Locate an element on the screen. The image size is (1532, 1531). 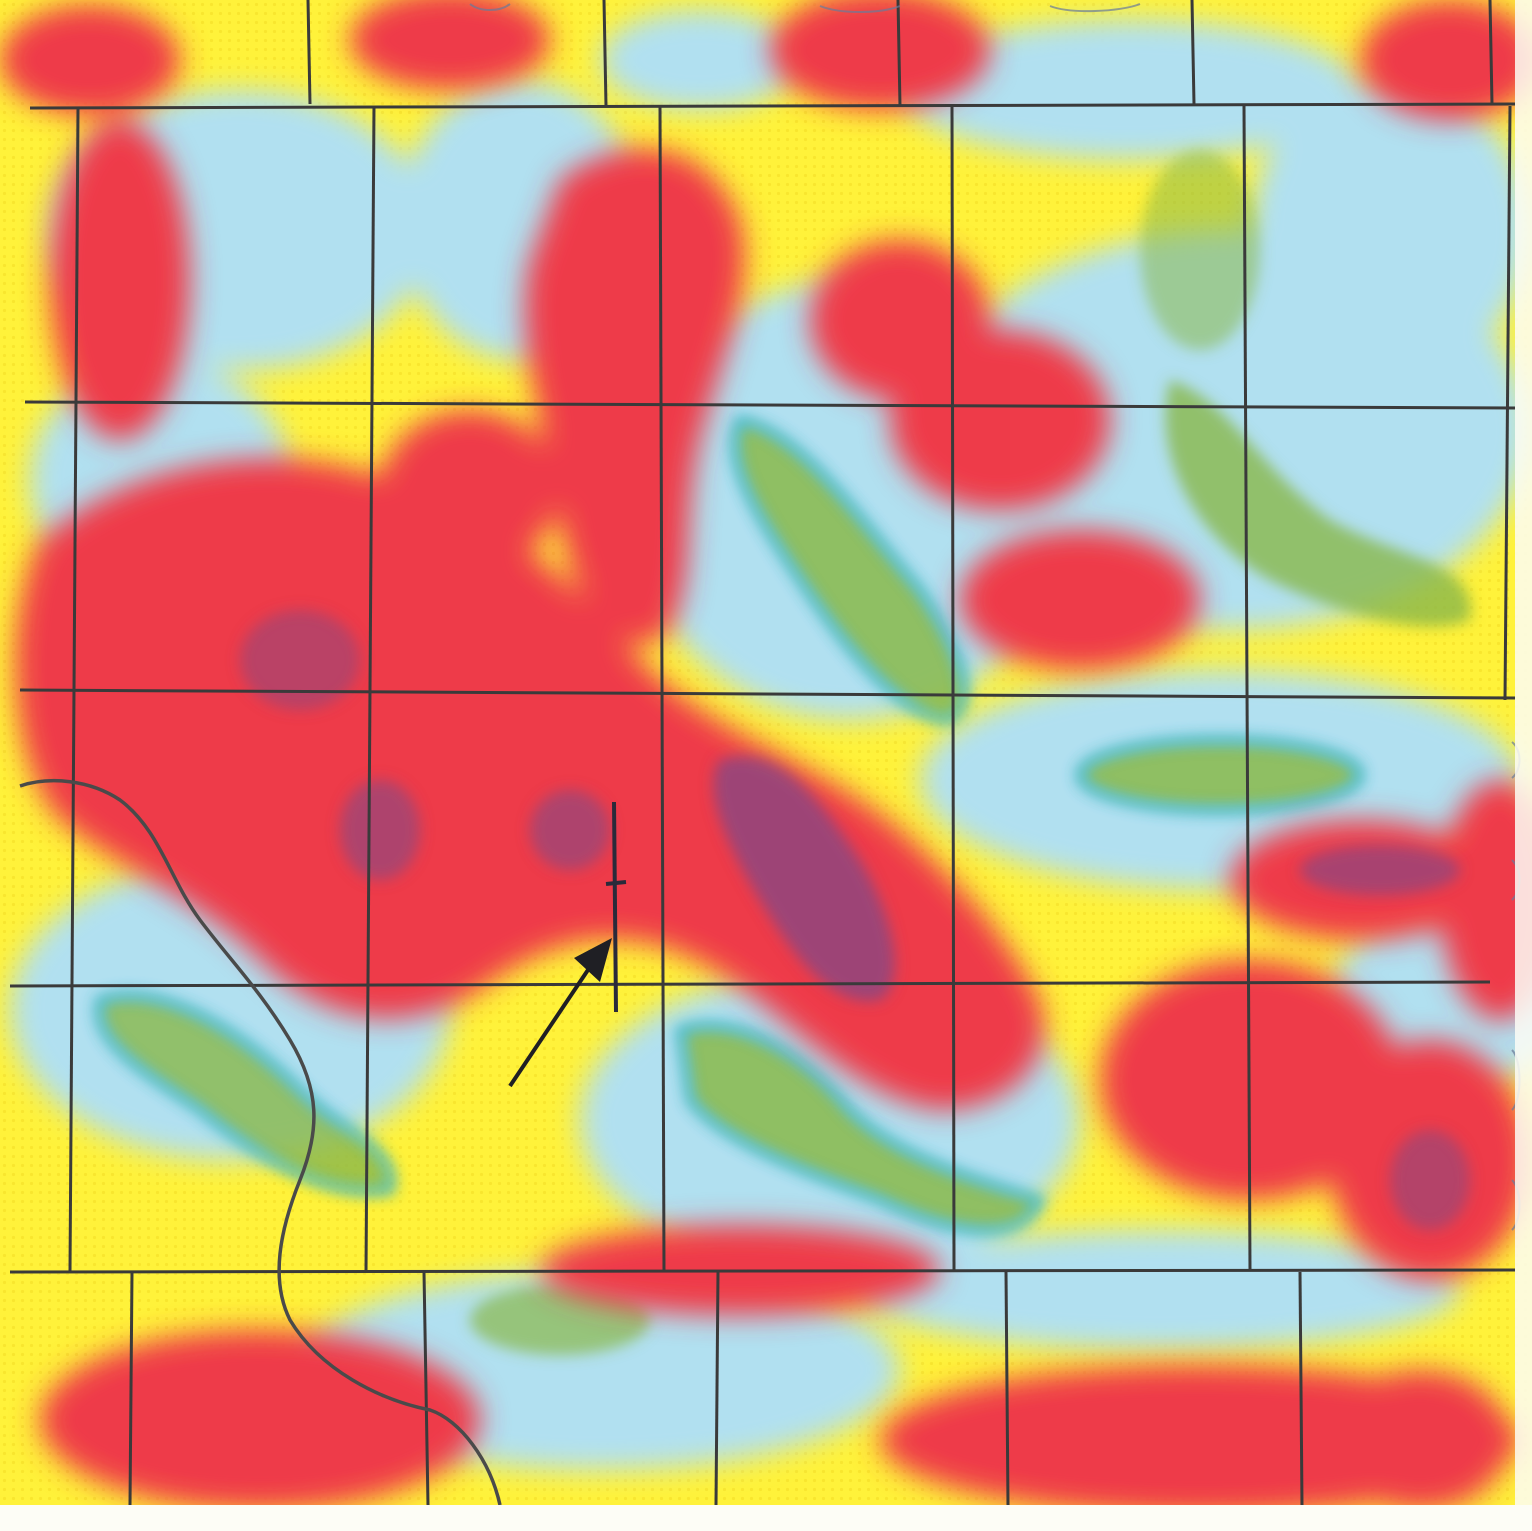
scan-margin-right is located at coordinates (1523, 765).